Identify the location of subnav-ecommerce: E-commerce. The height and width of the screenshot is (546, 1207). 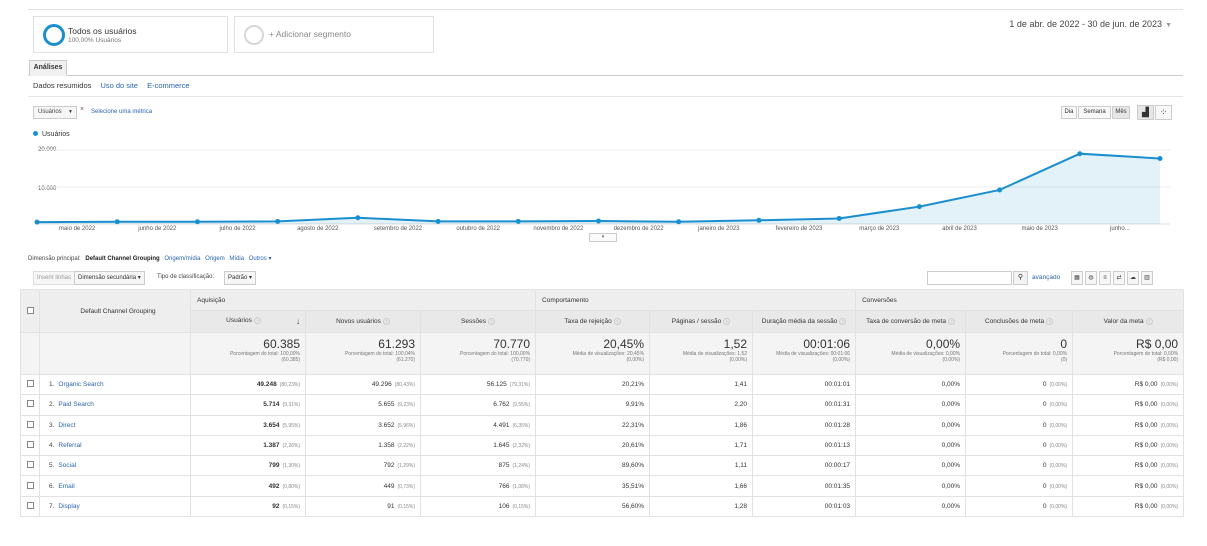
(168, 85).